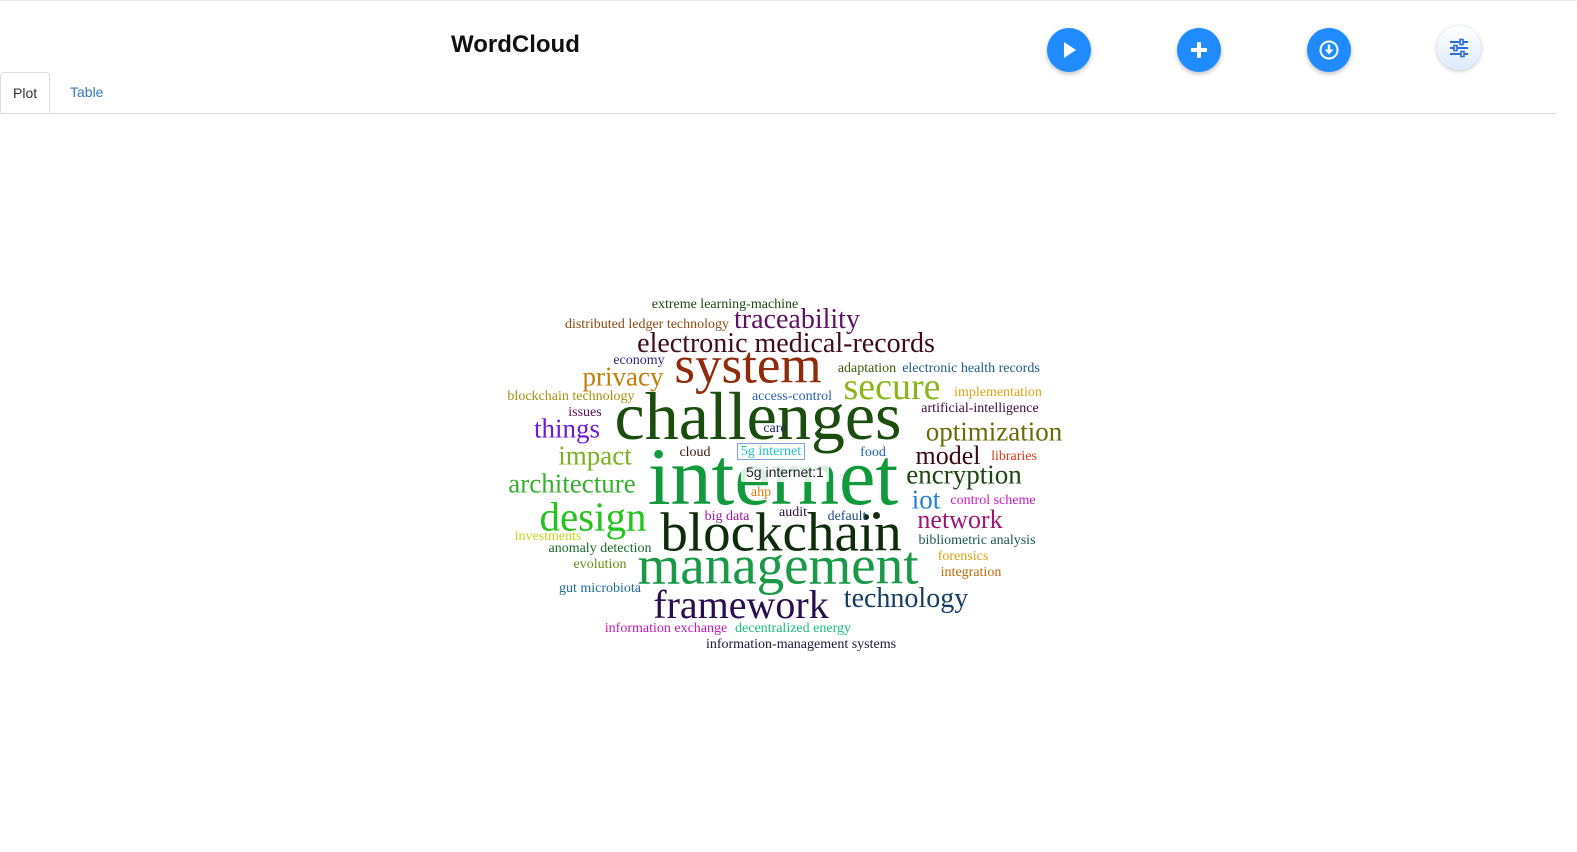  What do you see at coordinates (727, 516) in the screenshot?
I see `word-big-data: big data` at bounding box center [727, 516].